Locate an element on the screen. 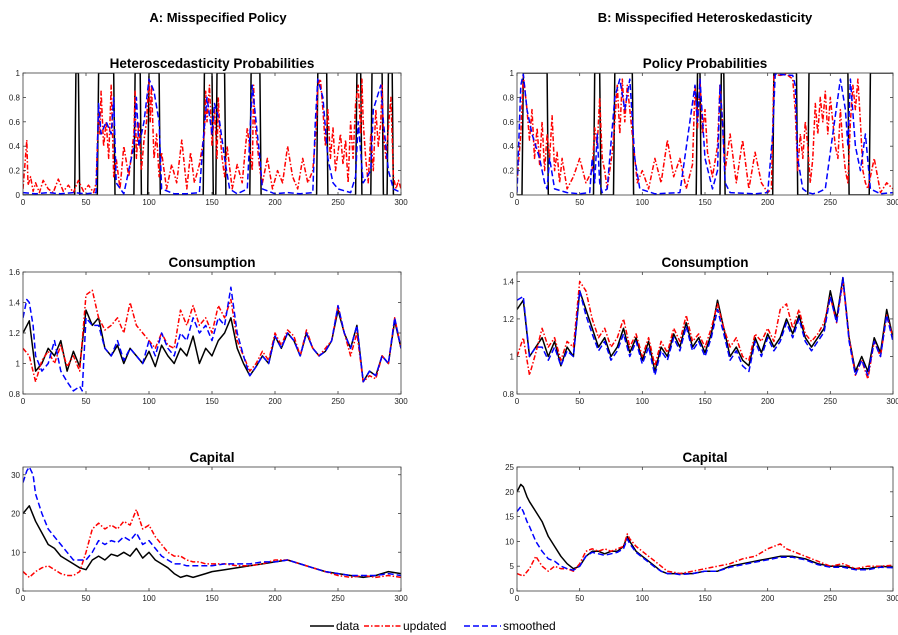 Image resolution: width=898 pixels, height=635 pixels. legend-label-data: data is located at coordinates (348, 626).